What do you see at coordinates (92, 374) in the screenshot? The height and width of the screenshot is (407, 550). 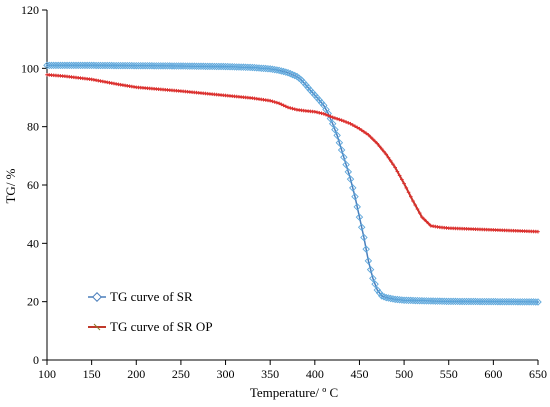 I see `x-tick-label: 150` at bounding box center [92, 374].